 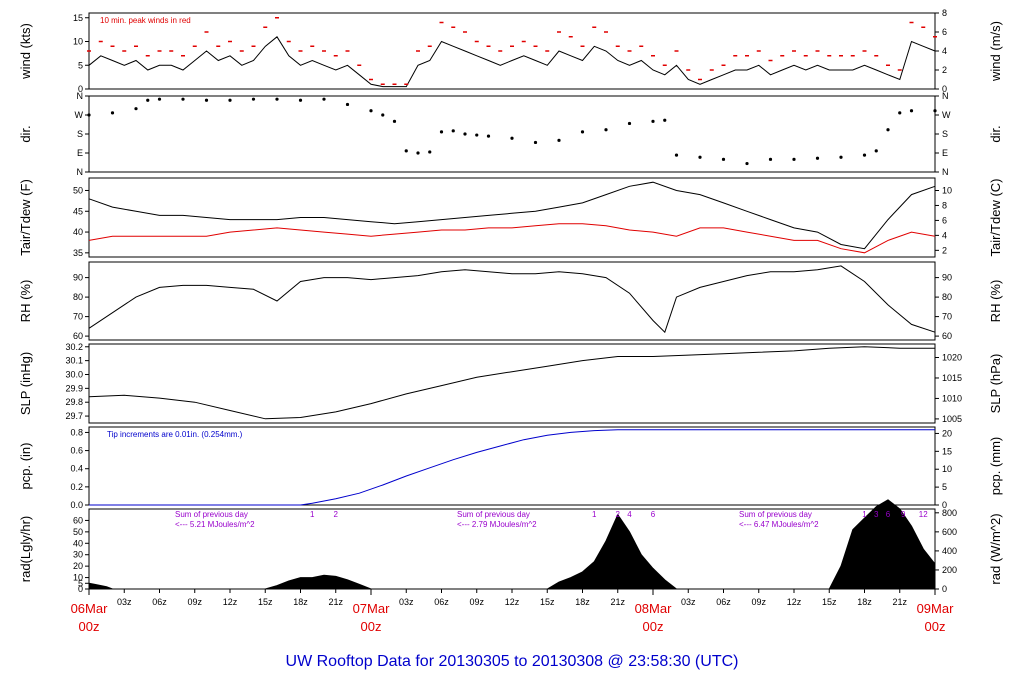 I want to click on y-tick-label-left: 0.2, so click(x=76, y=487).